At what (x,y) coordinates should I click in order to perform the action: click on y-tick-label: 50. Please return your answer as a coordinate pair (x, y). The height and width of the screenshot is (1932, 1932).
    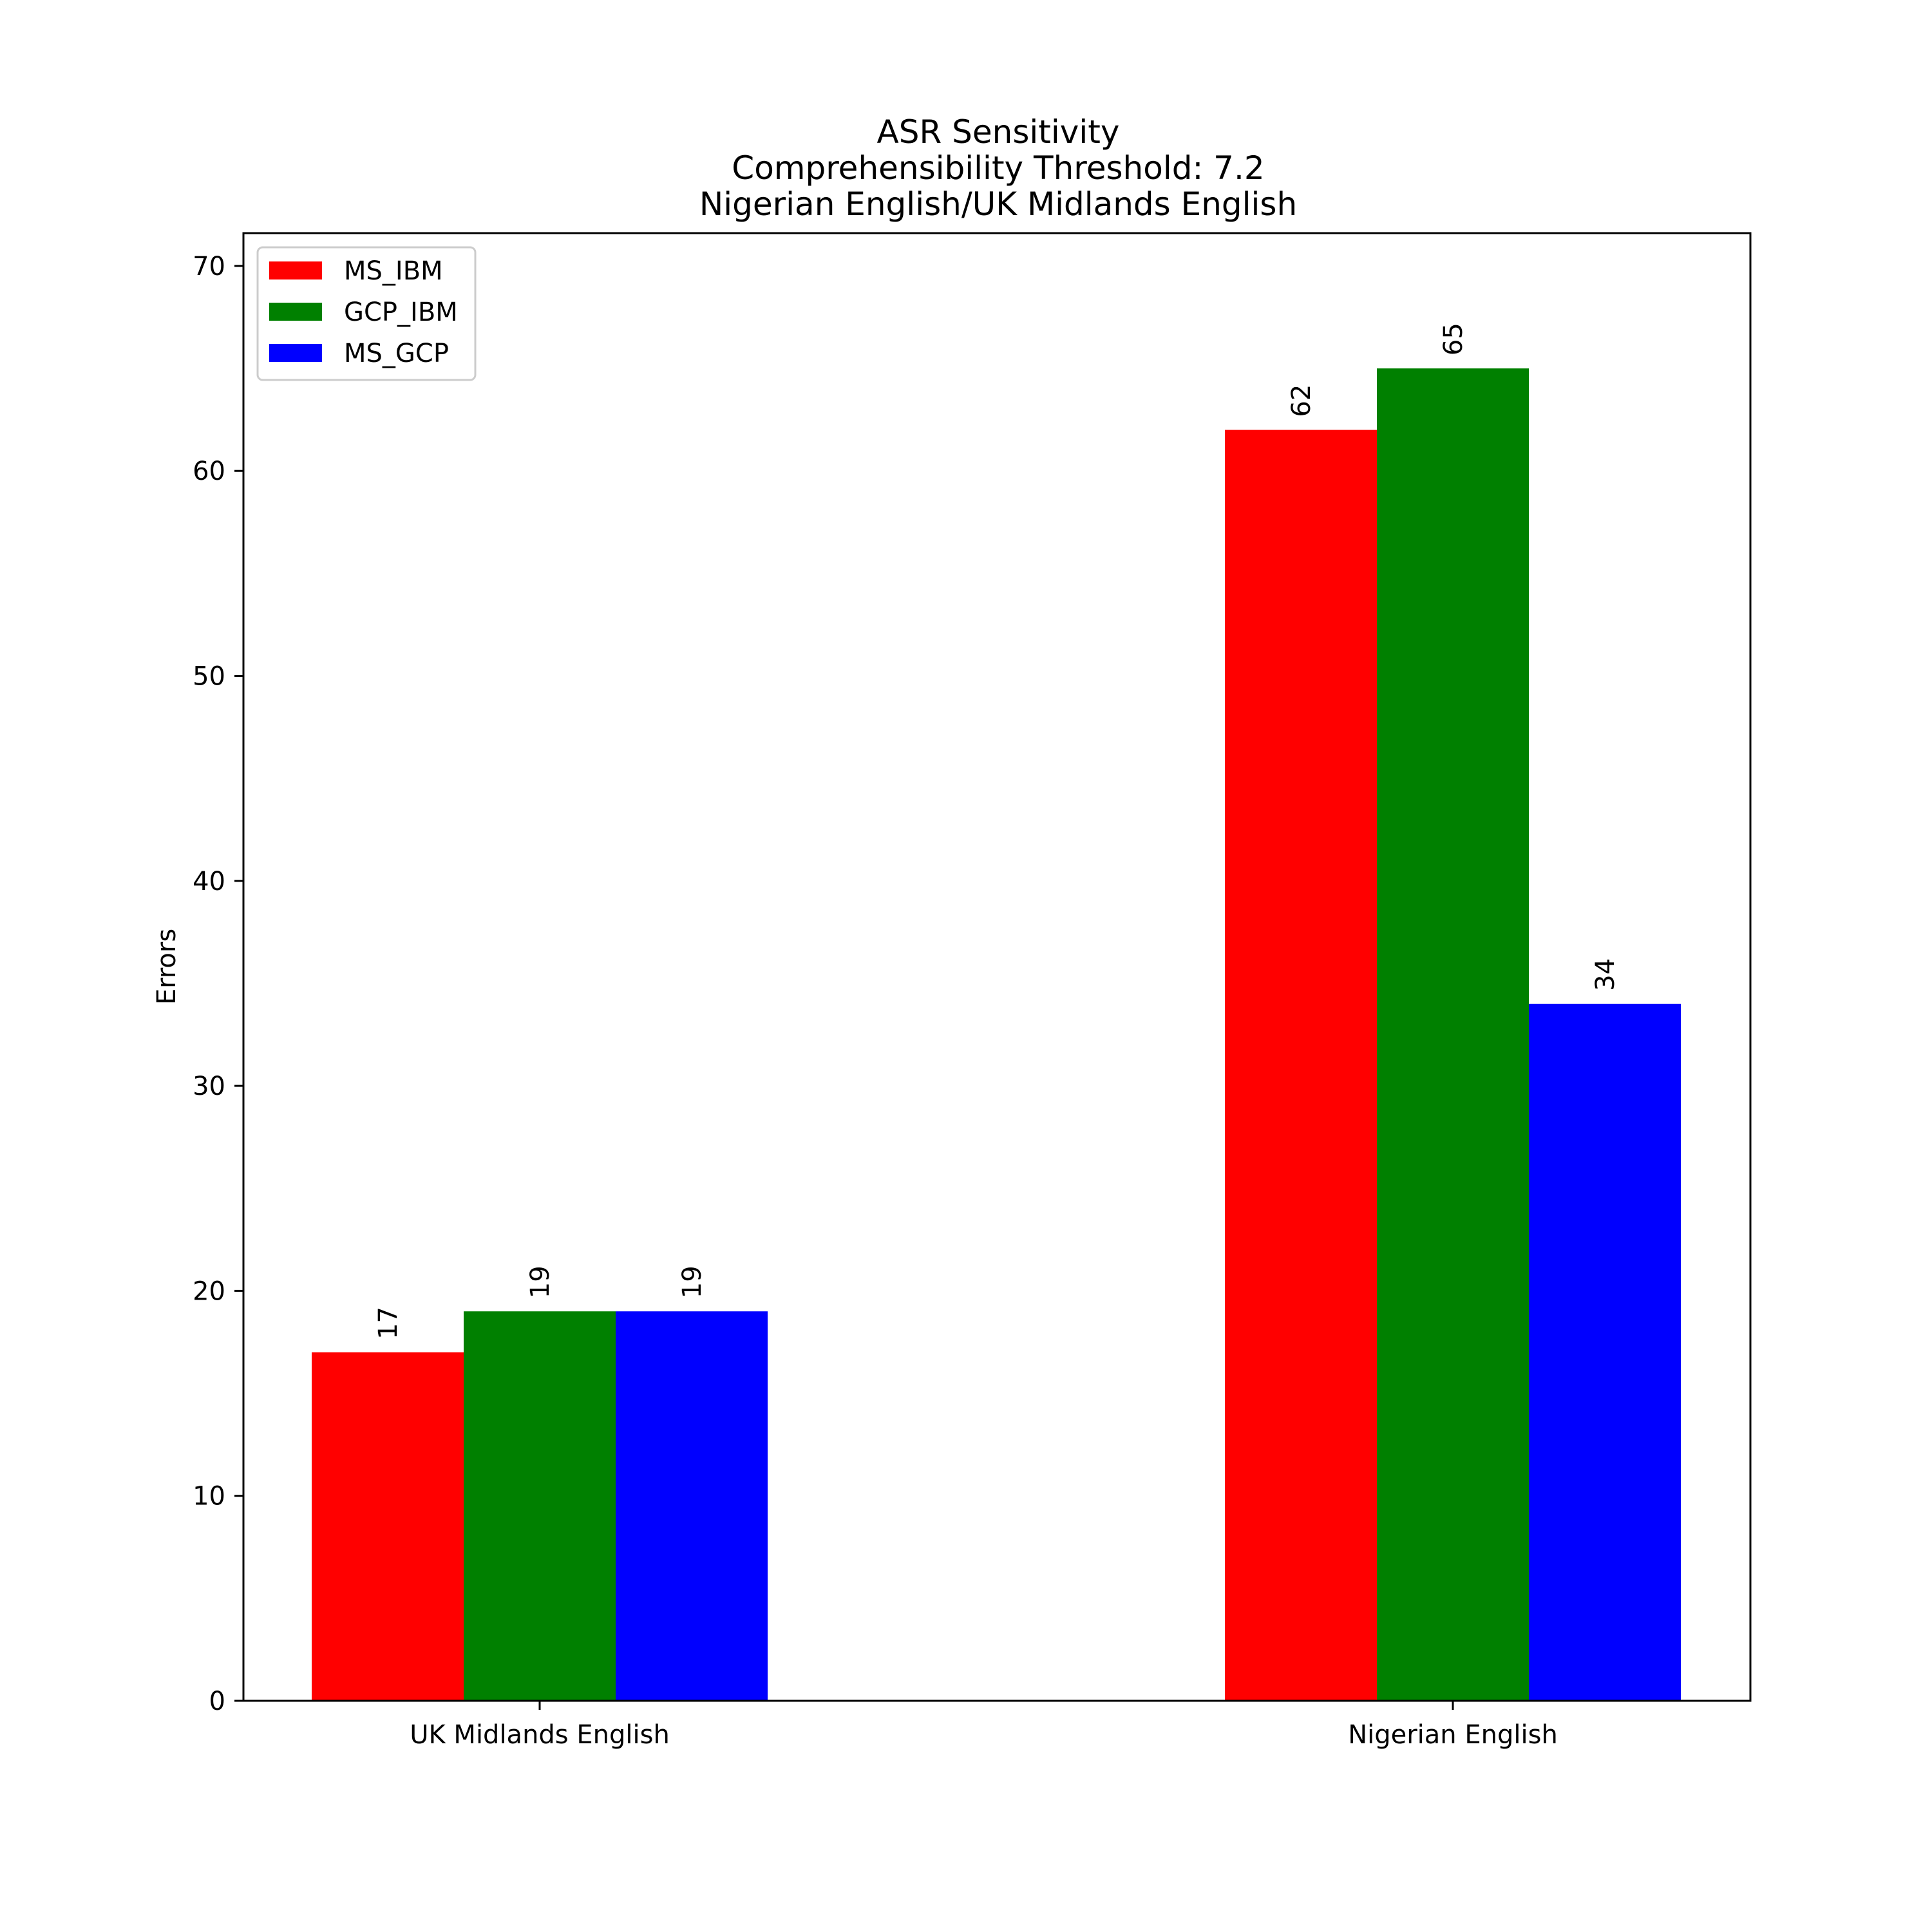
    Looking at the image, I should click on (209, 677).